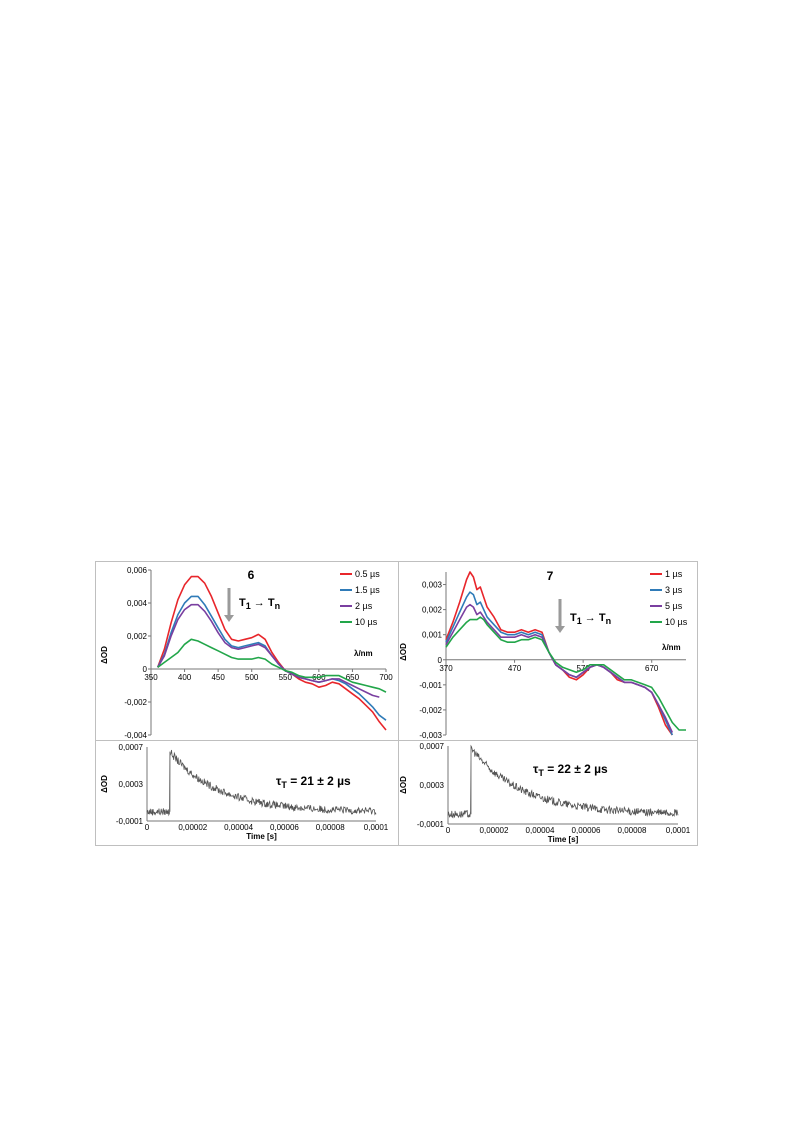 Image resolution: width=793 pixels, height=1121 pixels. I want to click on y-tick-label: 0,006, so click(137, 570).